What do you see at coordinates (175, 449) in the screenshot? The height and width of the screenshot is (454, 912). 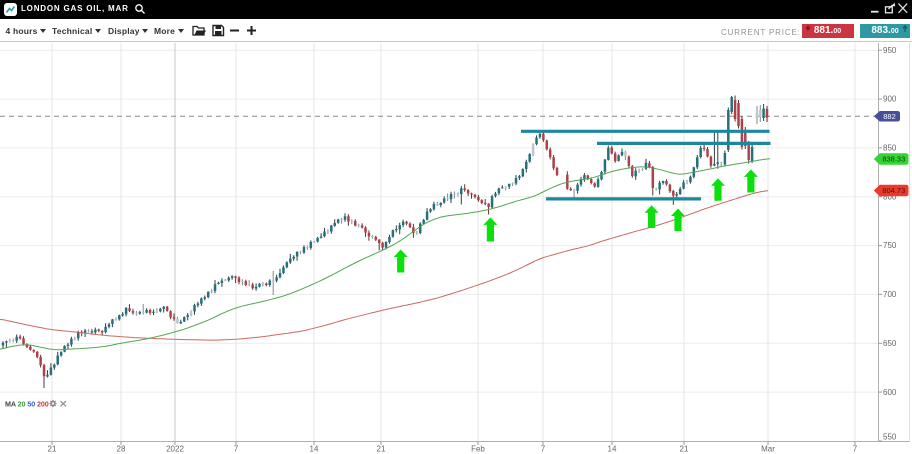 I see `svg-text: 2022` at bounding box center [175, 449].